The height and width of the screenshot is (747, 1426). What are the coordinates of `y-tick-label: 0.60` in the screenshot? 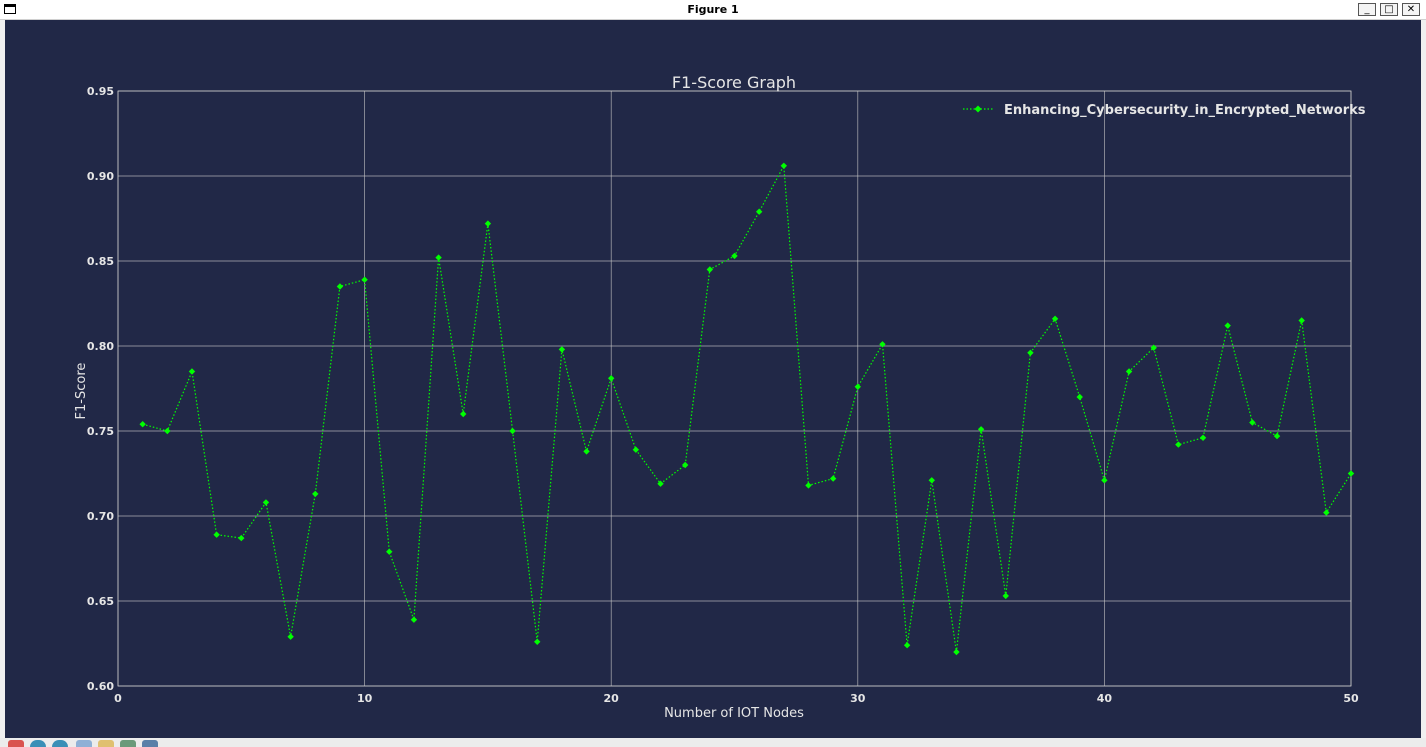 It's located at (100, 686).